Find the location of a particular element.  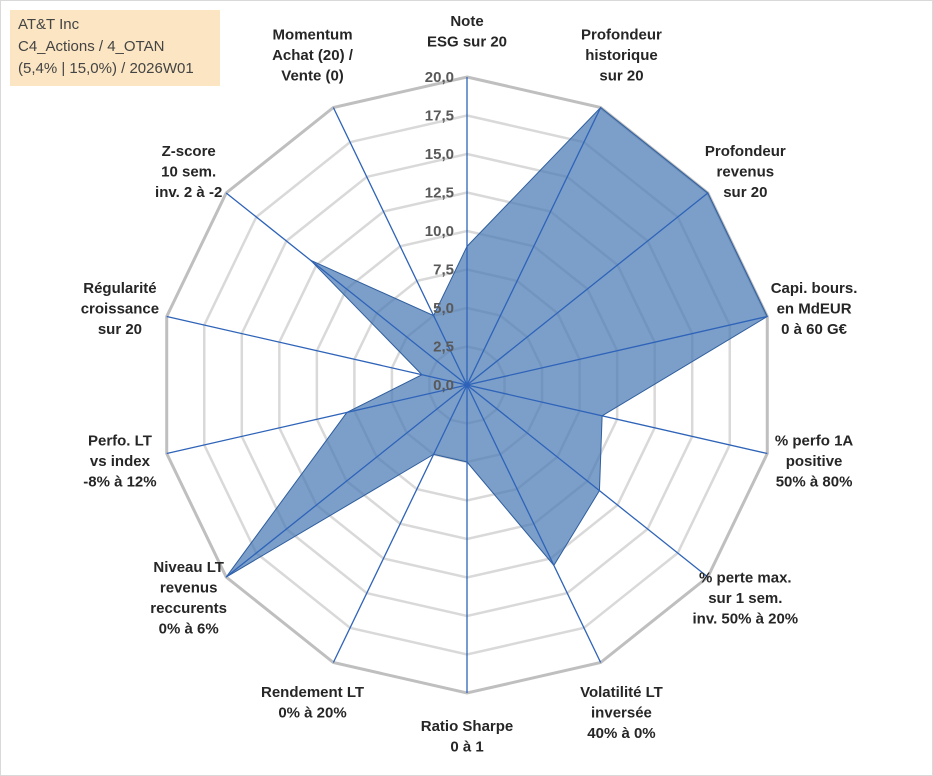

axis-label-5: % perte max. sur 1 sem. inv. 50% à 20% is located at coordinates (746, 598).